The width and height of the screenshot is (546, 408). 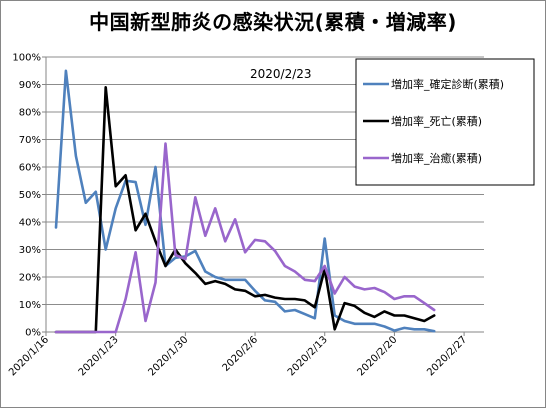 I want to click on legend-label: 増加率_死亡(累積), so click(x=436, y=121).